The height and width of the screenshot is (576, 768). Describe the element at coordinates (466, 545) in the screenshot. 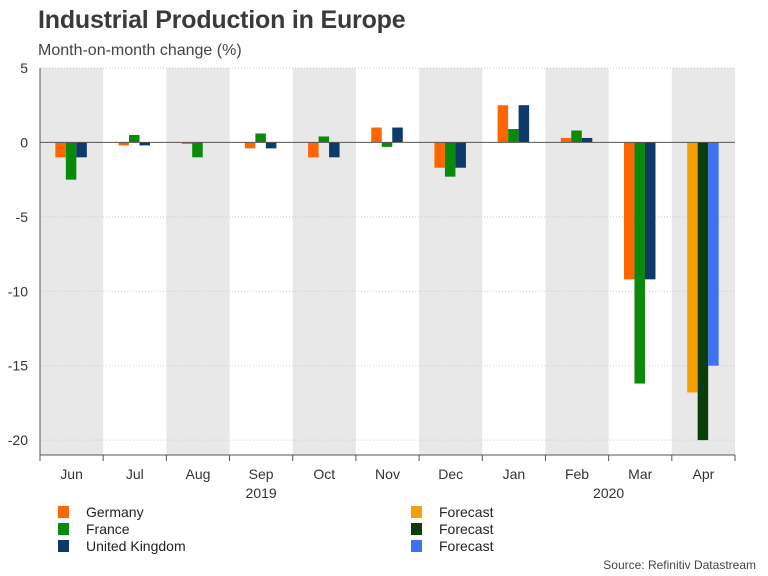

I see `legend-label-uk-forecast: Forecast` at that location.